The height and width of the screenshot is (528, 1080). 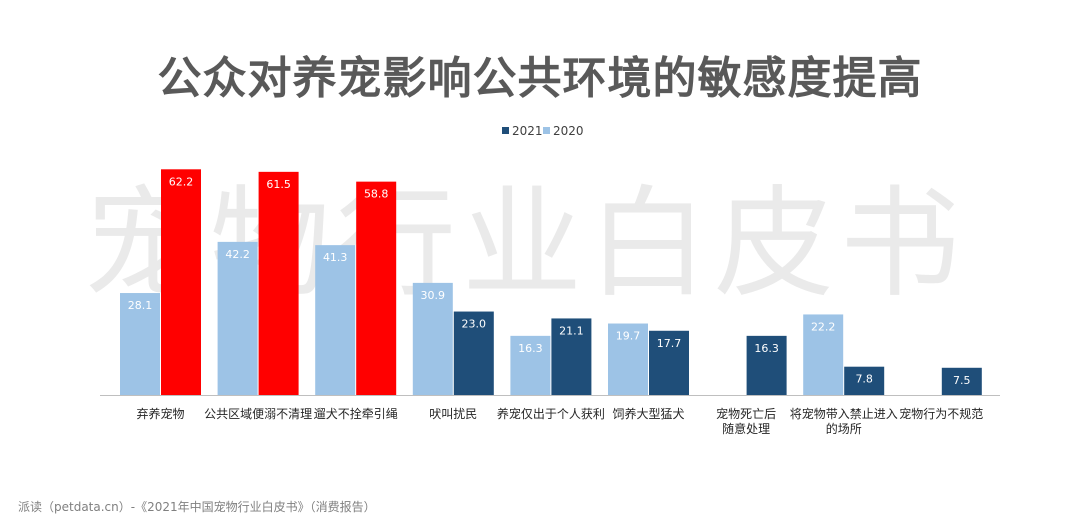 What do you see at coordinates (844, 428) in the screenshot?
I see `category-label: 的场所` at bounding box center [844, 428].